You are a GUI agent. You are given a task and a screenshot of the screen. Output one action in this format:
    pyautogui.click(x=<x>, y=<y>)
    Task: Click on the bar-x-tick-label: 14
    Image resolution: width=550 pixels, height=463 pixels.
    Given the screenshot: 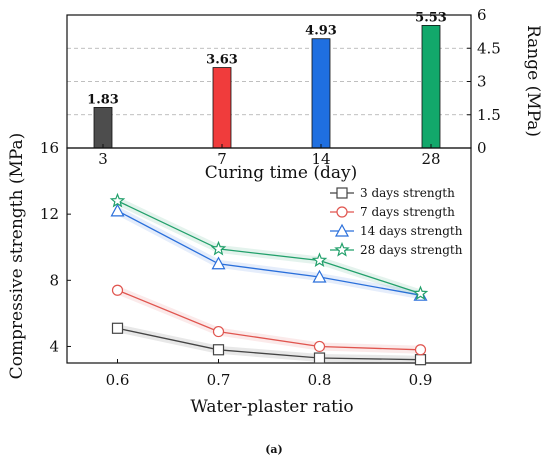 What is the action you would take?
    pyautogui.click(x=320, y=159)
    